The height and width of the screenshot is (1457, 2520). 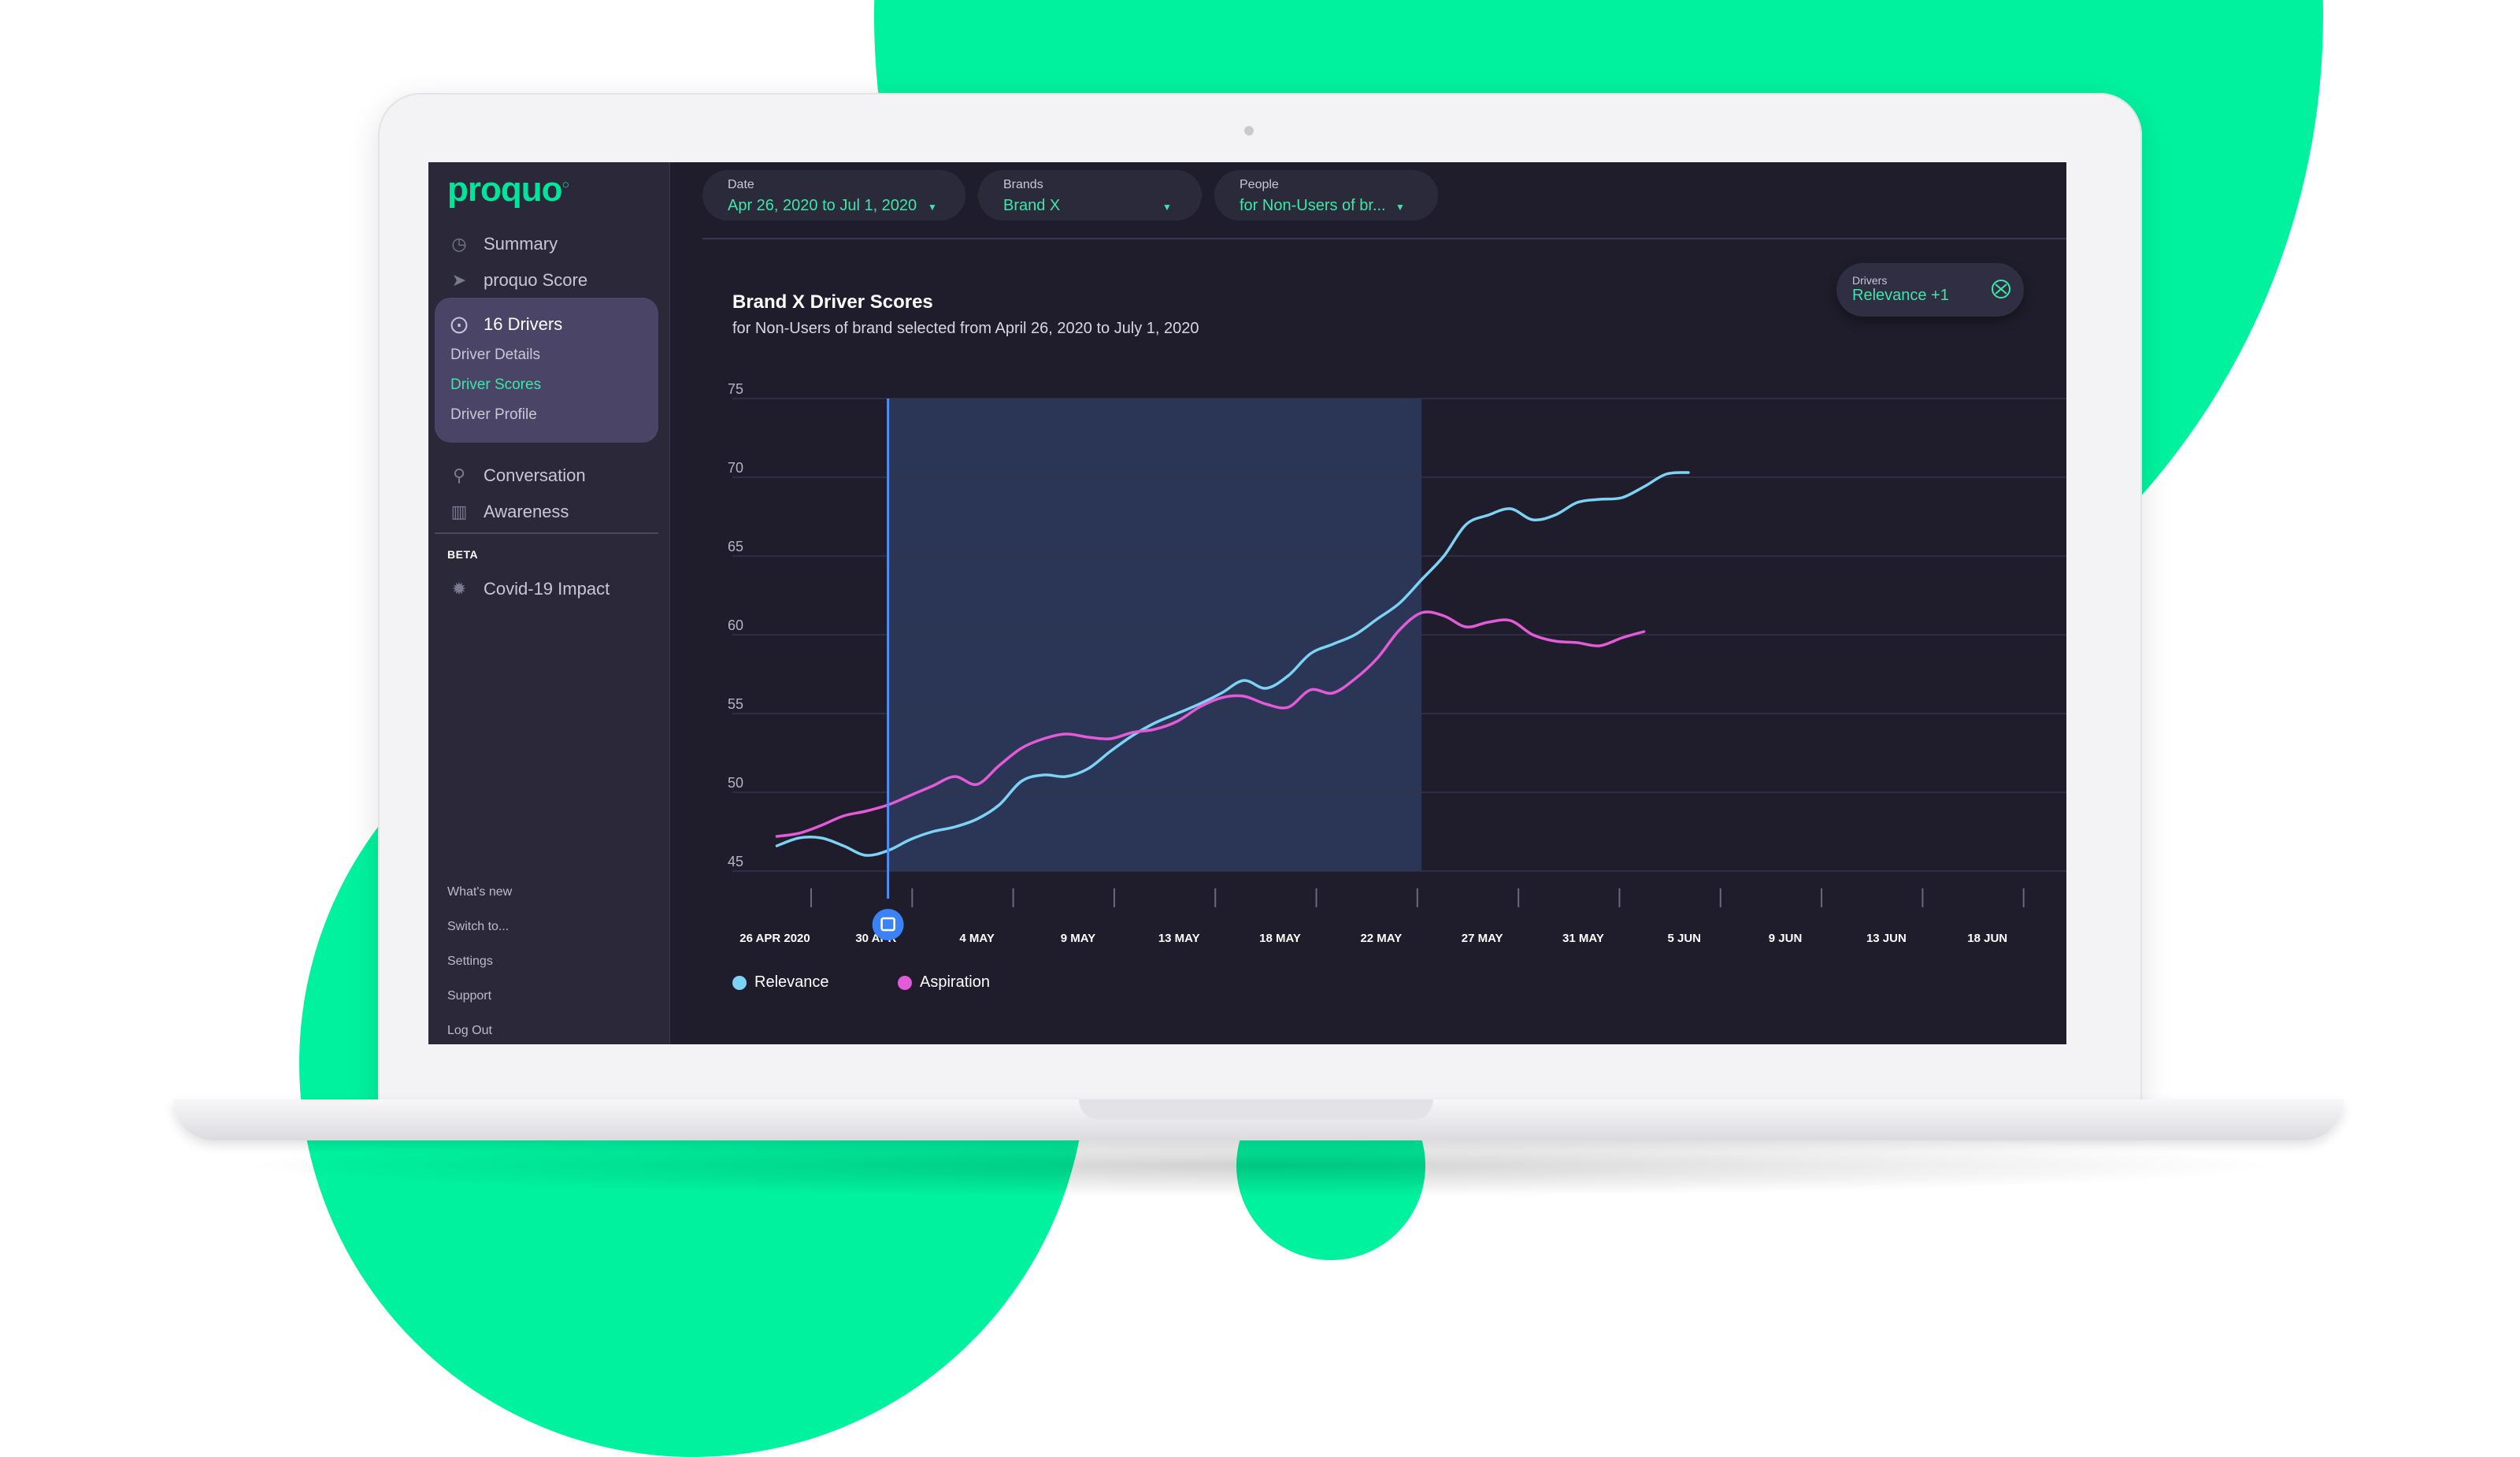 I want to click on date-filter: Date Apr 26, 2020 to Jul 1, 2020 ▼, so click(x=833, y=195).